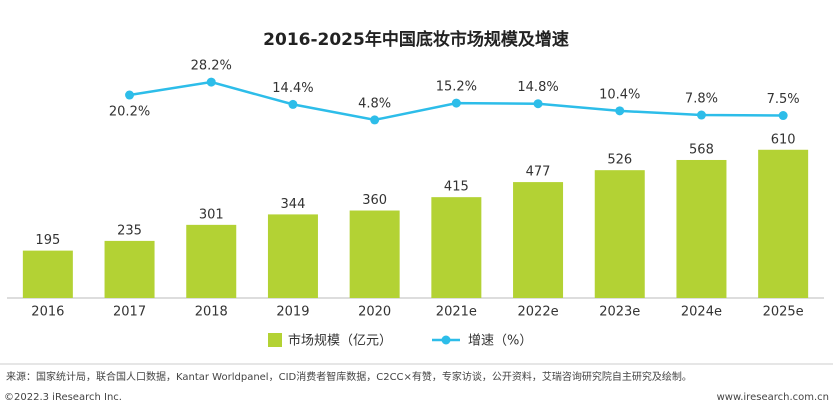 Image resolution: width=833 pixels, height=407 pixels. I want to click on bar-value-label: 360, so click(374, 200).